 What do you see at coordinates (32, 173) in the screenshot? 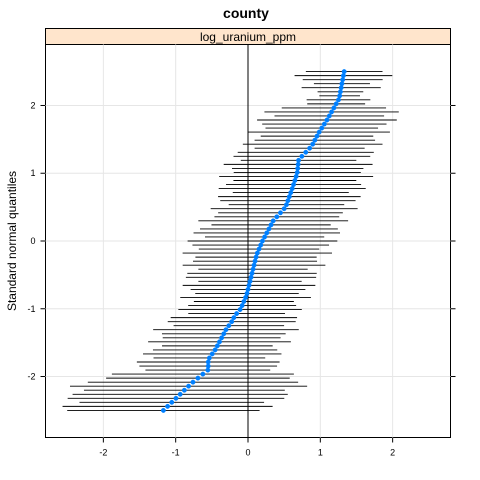
I see `y-tick-label: 1` at bounding box center [32, 173].